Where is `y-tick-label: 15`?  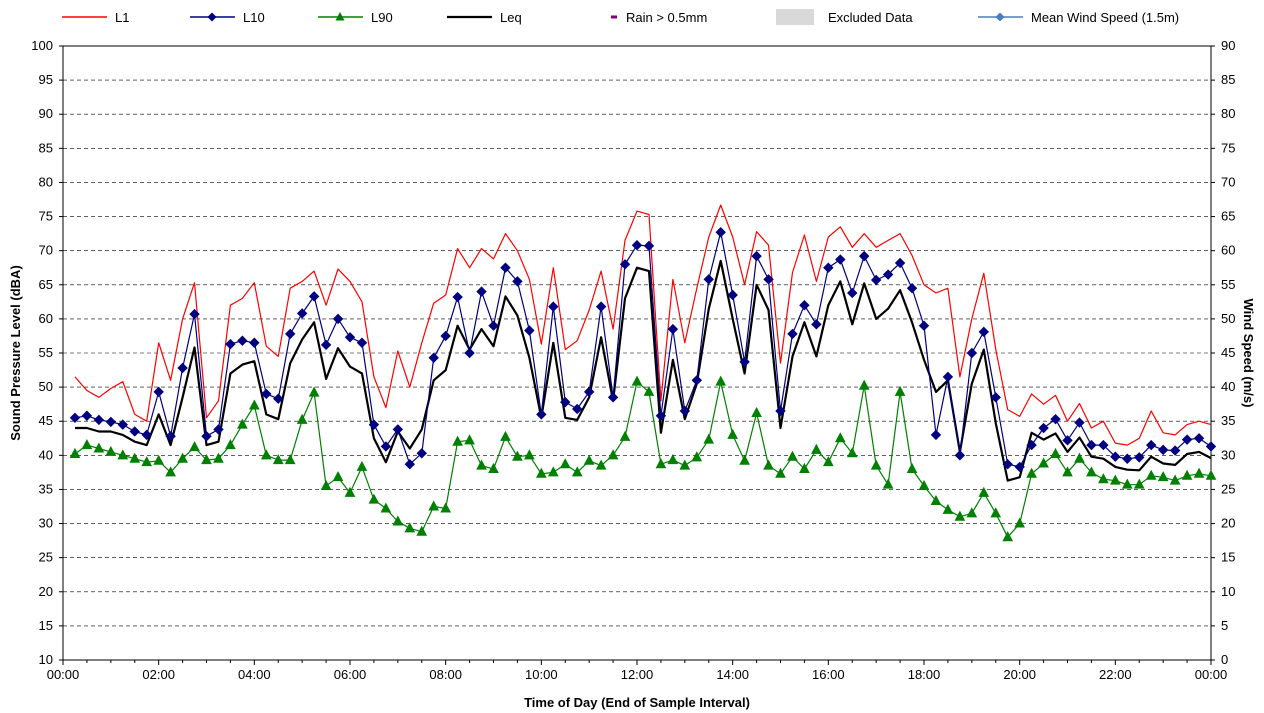
y-tick-label: 15 is located at coordinates (46, 625).